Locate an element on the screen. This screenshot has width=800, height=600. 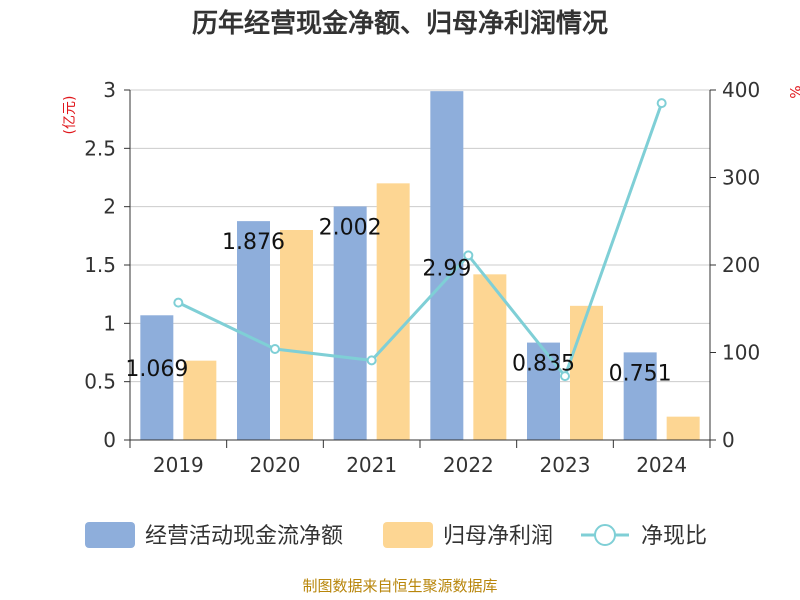
left-tick-label: 0 is located at coordinates (109, 440).